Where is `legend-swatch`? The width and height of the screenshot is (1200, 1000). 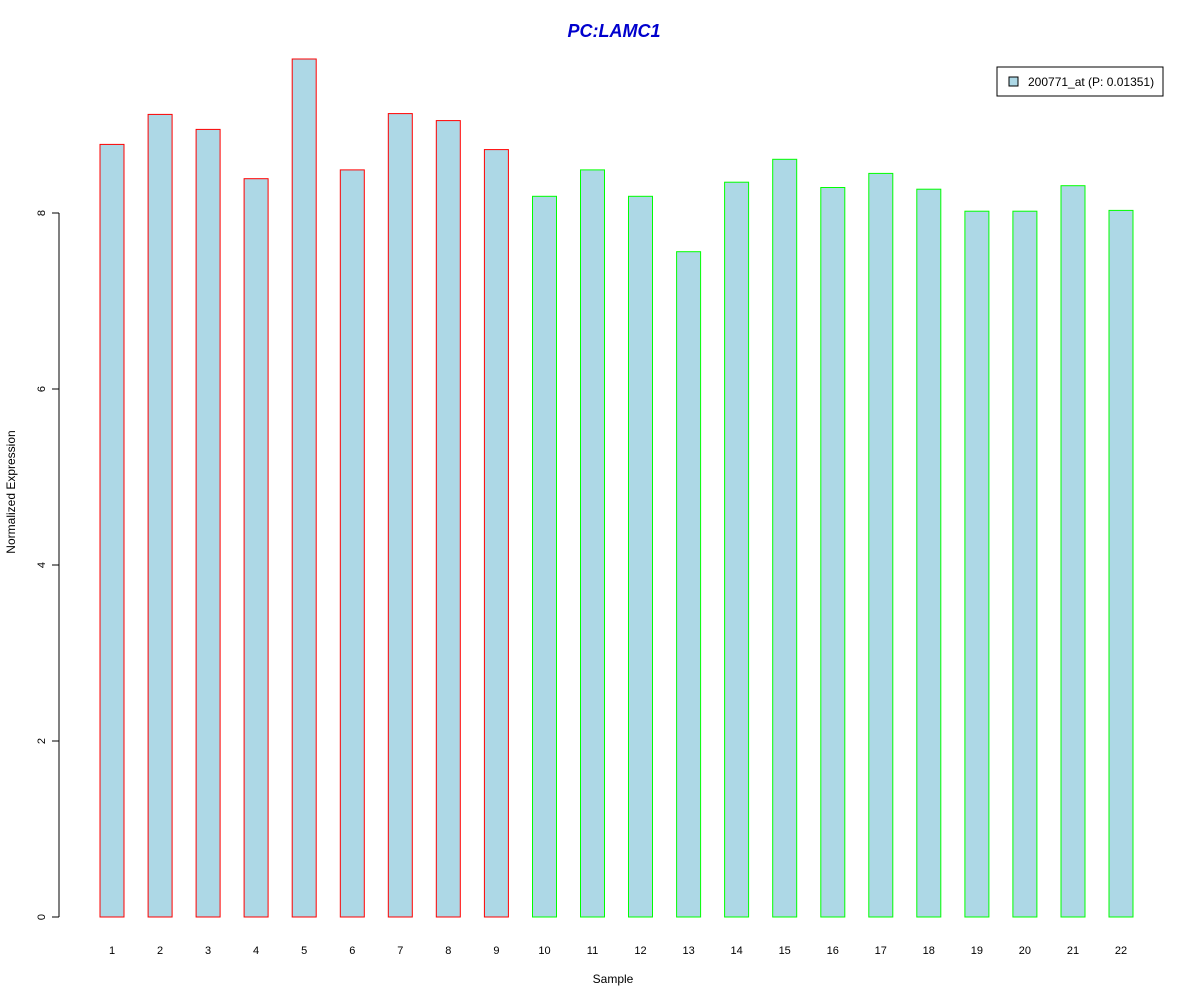 legend-swatch is located at coordinates (1013, 81).